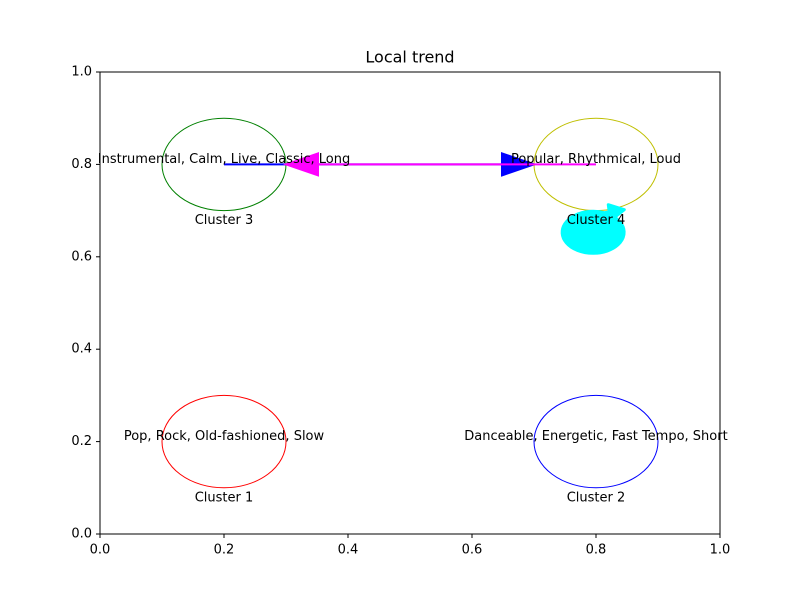  What do you see at coordinates (224, 436) in the screenshot?
I see `cluster-description: Pop, Rock, Old-fashioned, Slow` at bounding box center [224, 436].